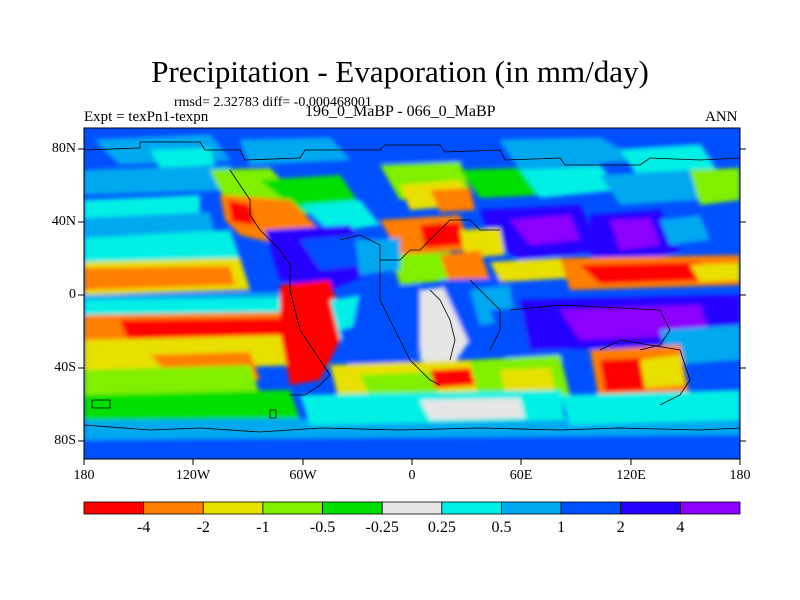 This screenshot has height=600, width=800. What do you see at coordinates (63, 221) in the screenshot?
I see `lat-label-40n: 40N` at bounding box center [63, 221].